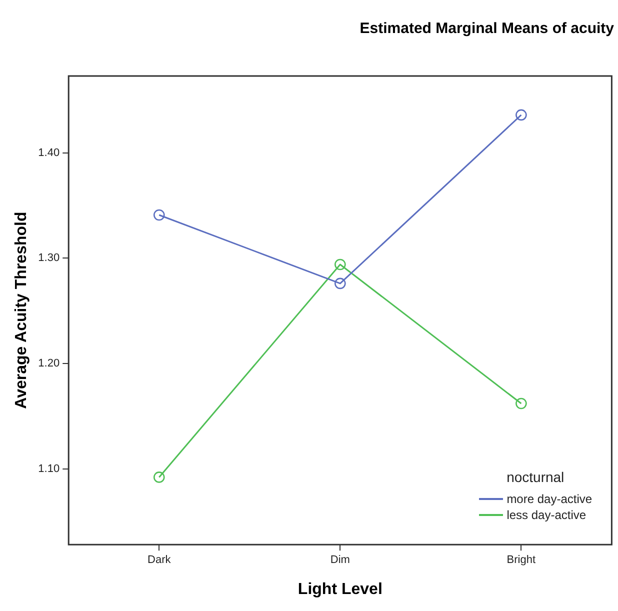  Describe the element at coordinates (521, 560) in the screenshot. I see `x-tick-label: Bright` at that location.